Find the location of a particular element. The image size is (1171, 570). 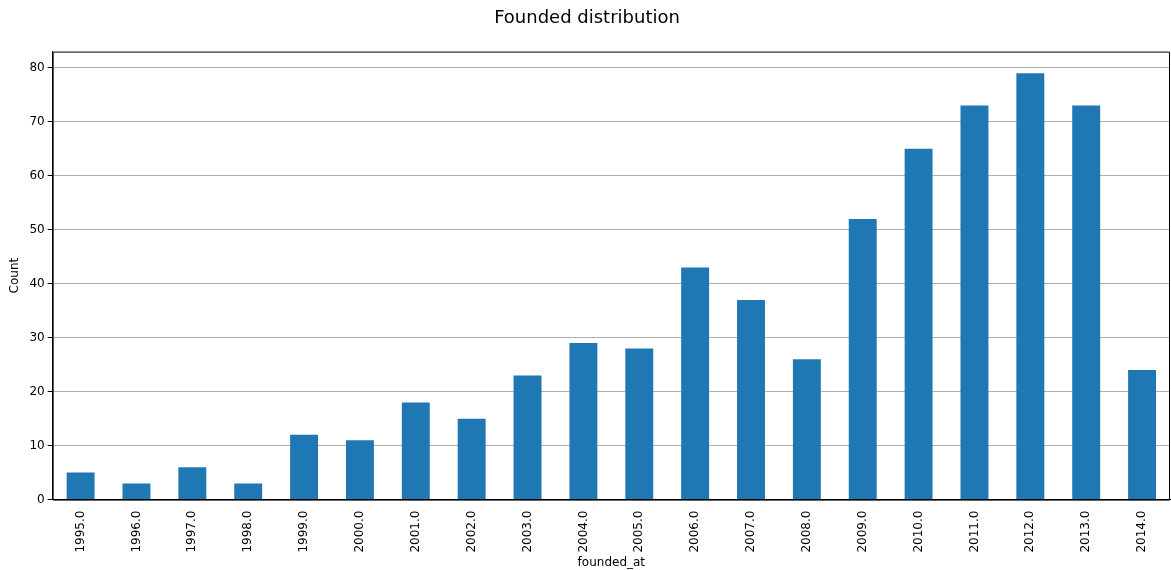

x-tick-label: 2003.0 is located at coordinates (526, 531).